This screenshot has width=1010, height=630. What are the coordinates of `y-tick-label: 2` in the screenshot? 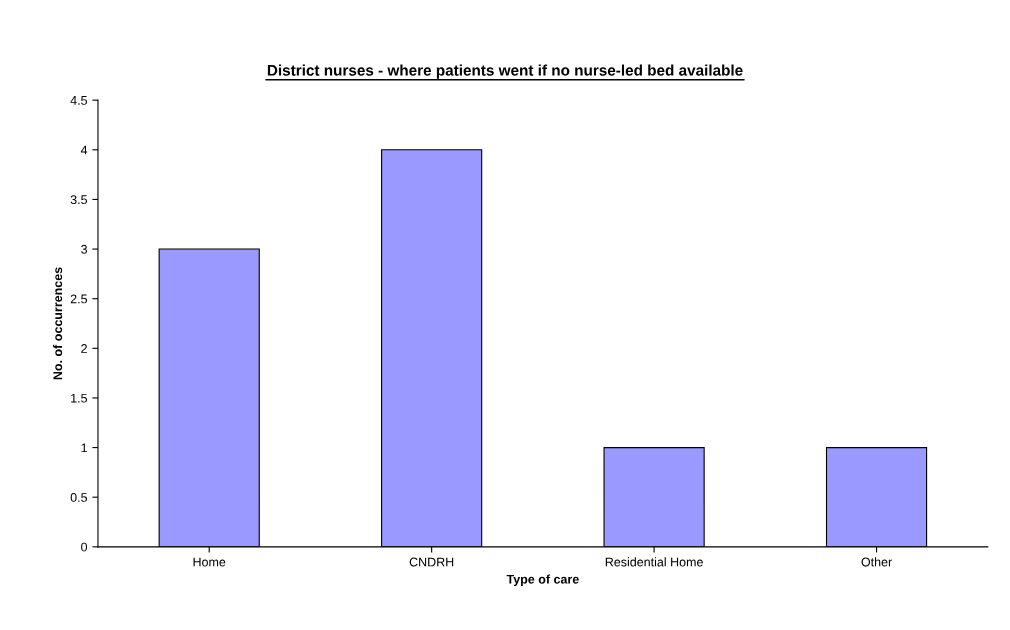 It's located at (84, 348).